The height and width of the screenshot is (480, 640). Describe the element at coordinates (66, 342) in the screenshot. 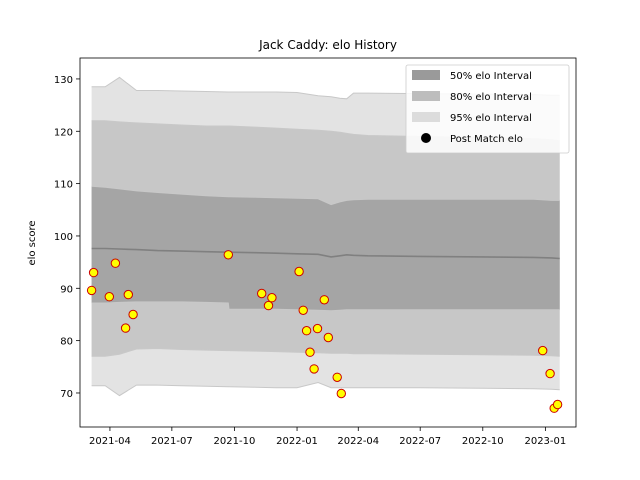

I see `y-tick-label-80: 80` at that location.